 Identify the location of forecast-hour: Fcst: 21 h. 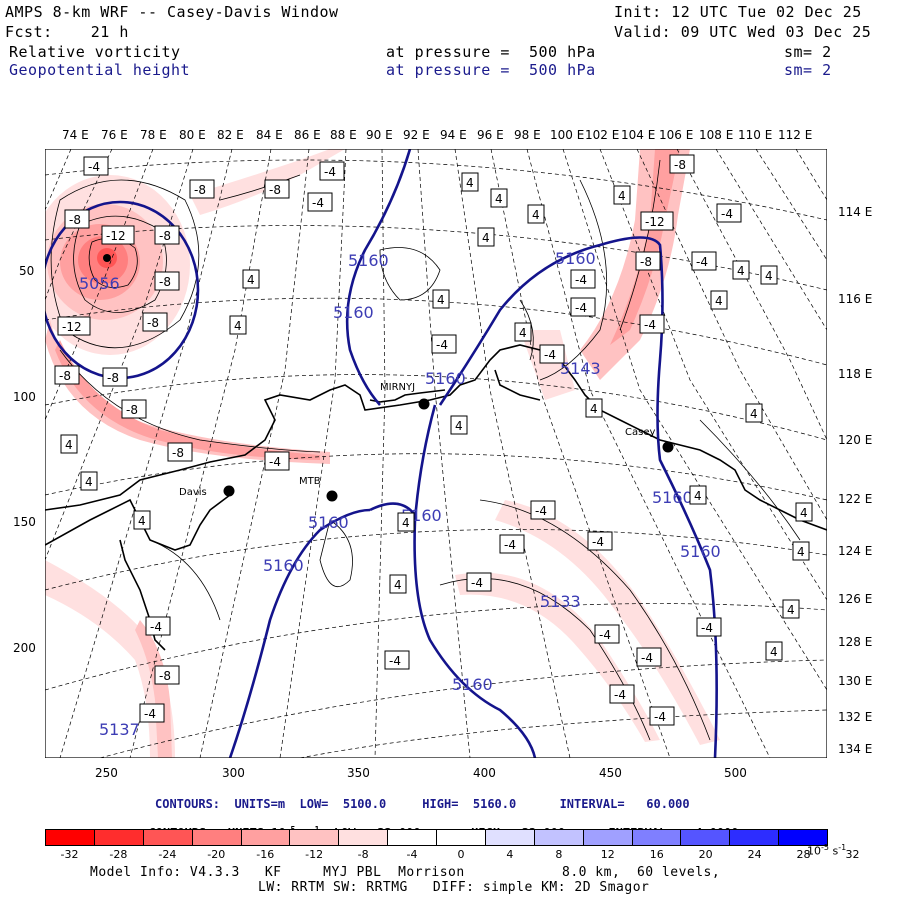
(67, 32).